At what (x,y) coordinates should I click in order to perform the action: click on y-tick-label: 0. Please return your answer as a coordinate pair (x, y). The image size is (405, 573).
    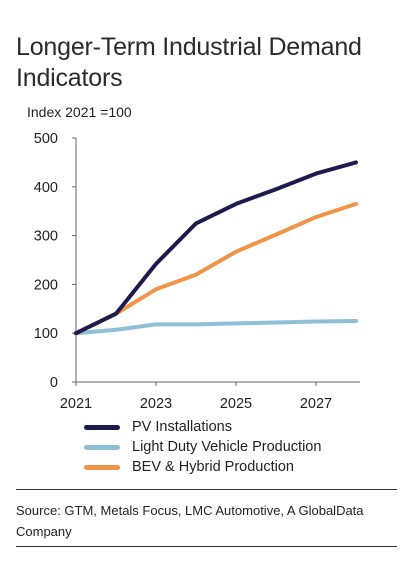
    Looking at the image, I should click on (54, 383).